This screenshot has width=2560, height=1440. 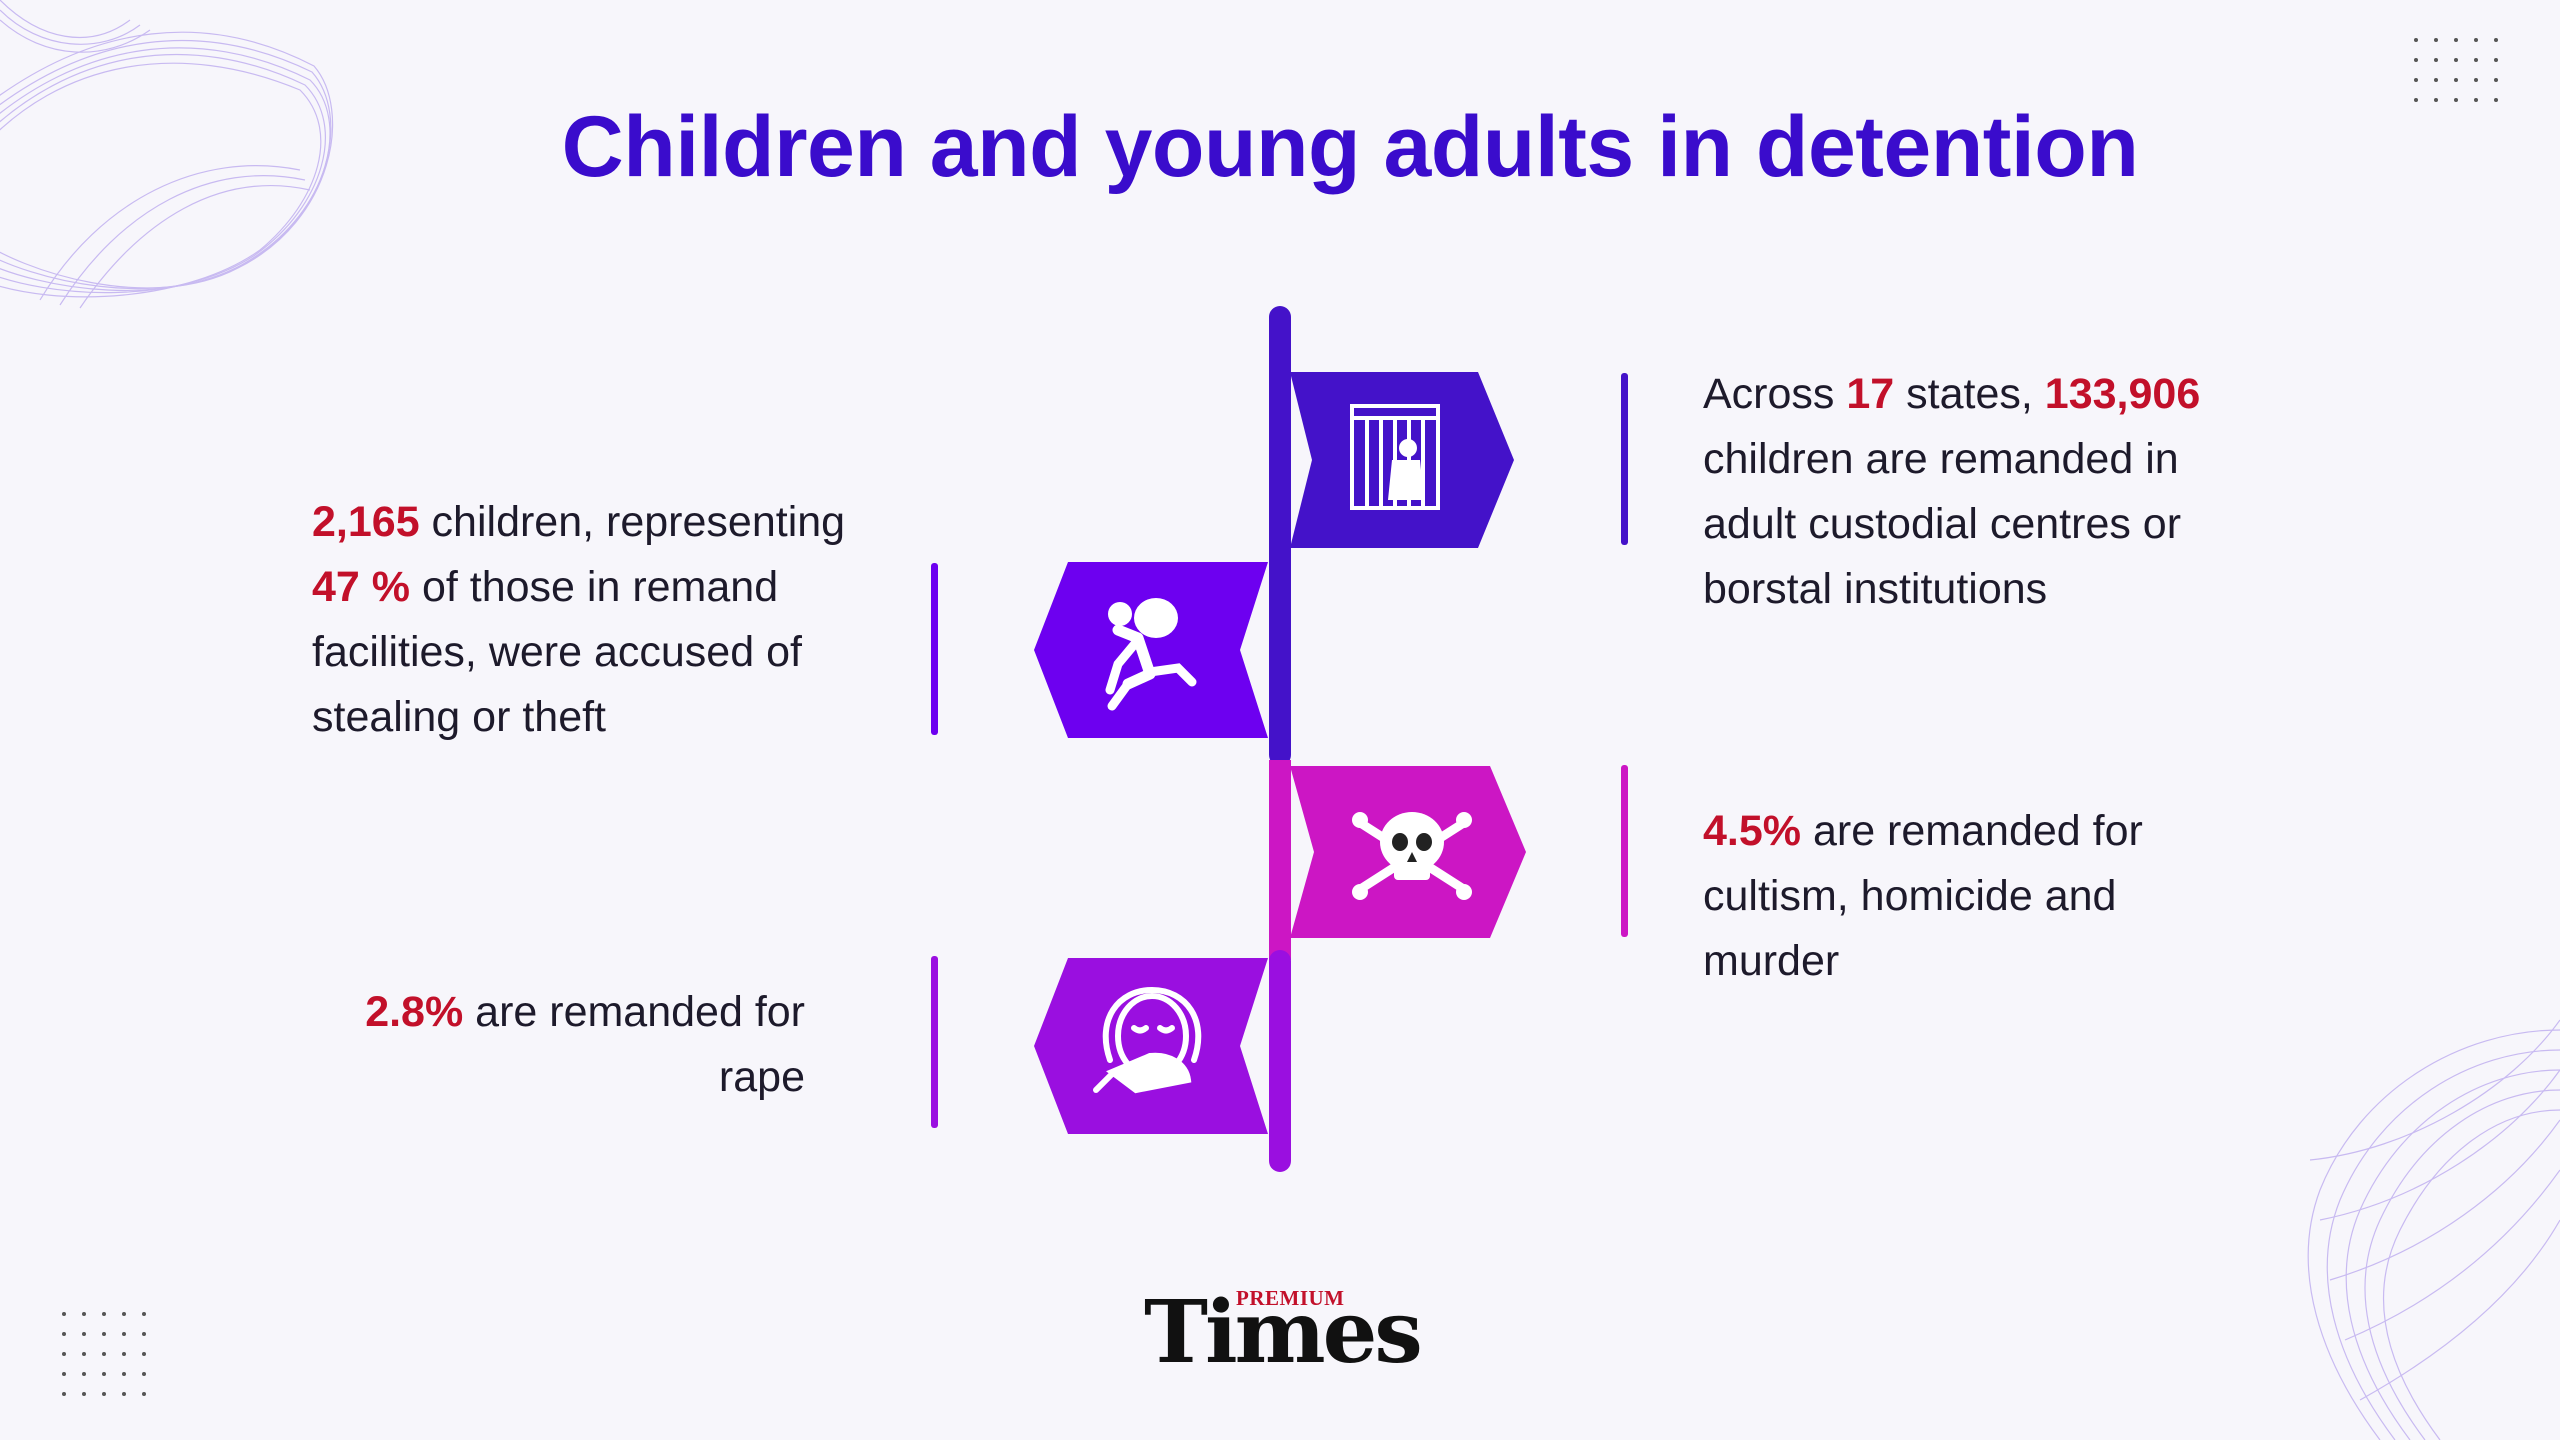 What do you see at coordinates (167, 154) in the screenshot?
I see `wire-swirl-top-left` at bounding box center [167, 154].